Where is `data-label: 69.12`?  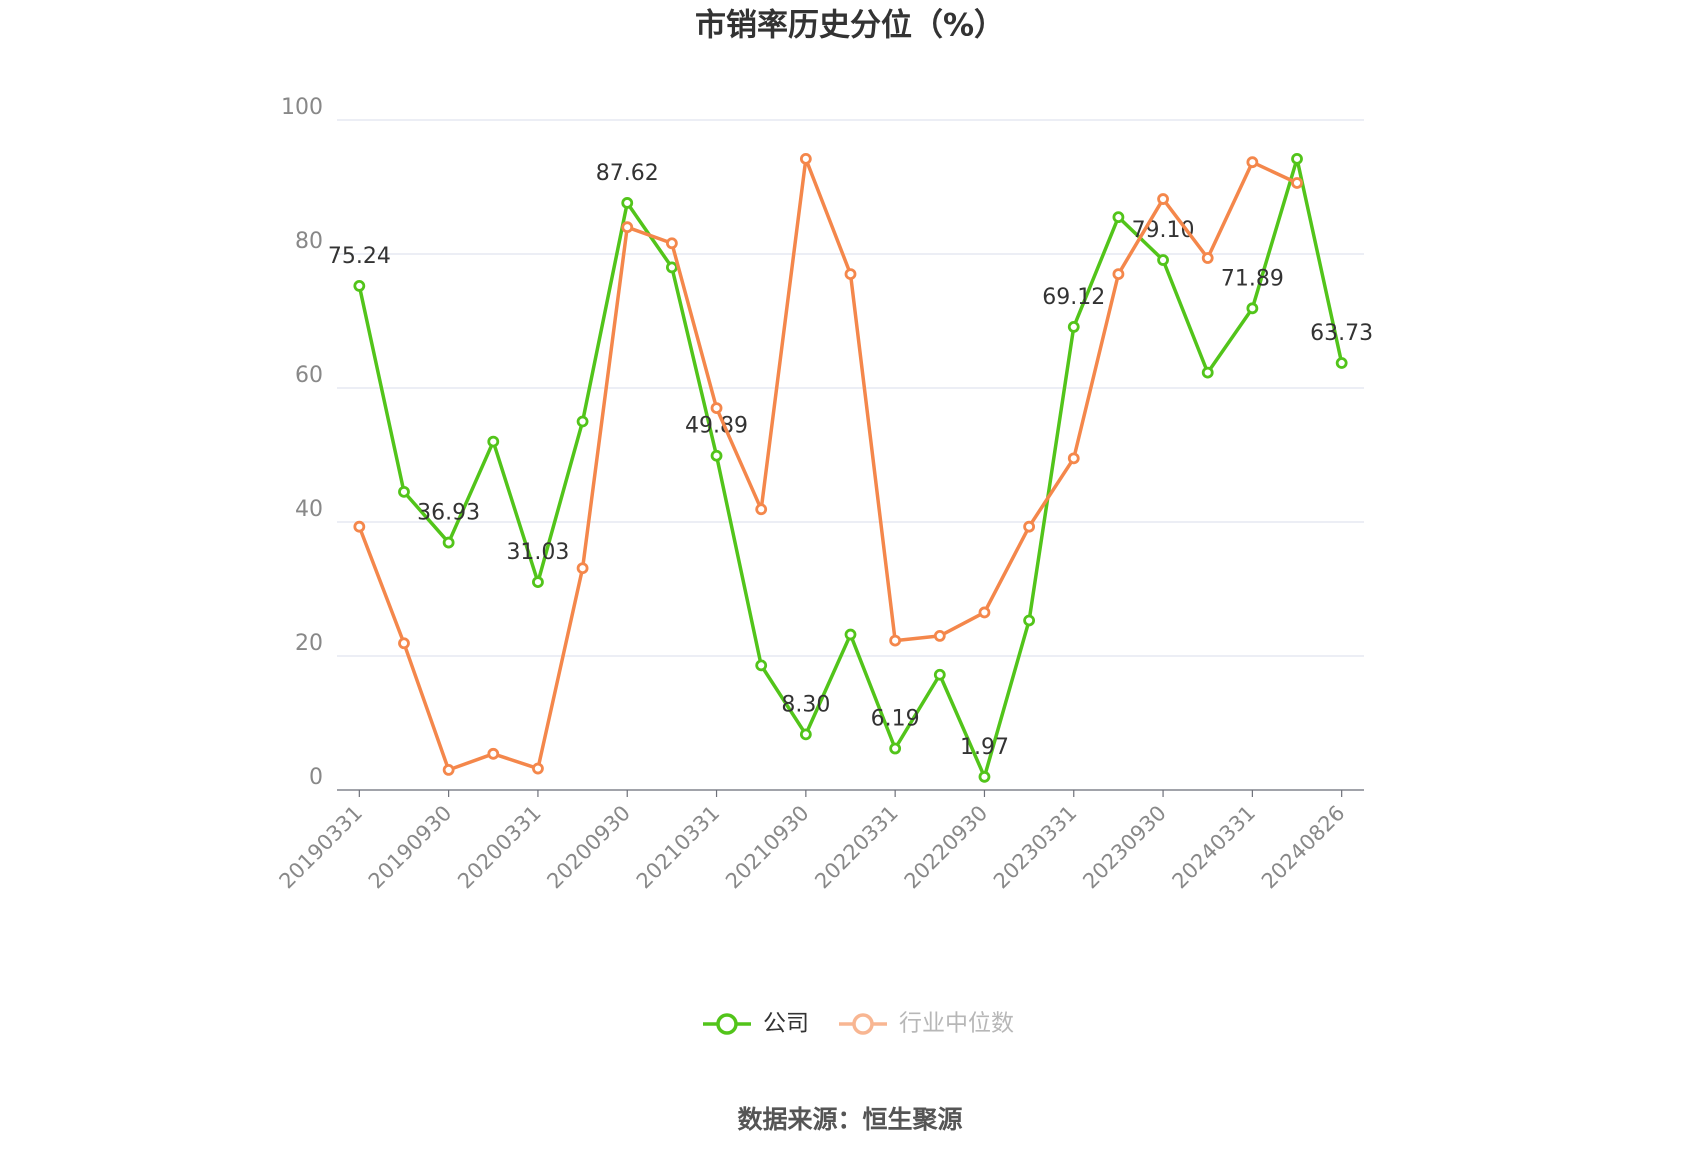
data-label: 69.12 is located at coordinates (1073, 297).